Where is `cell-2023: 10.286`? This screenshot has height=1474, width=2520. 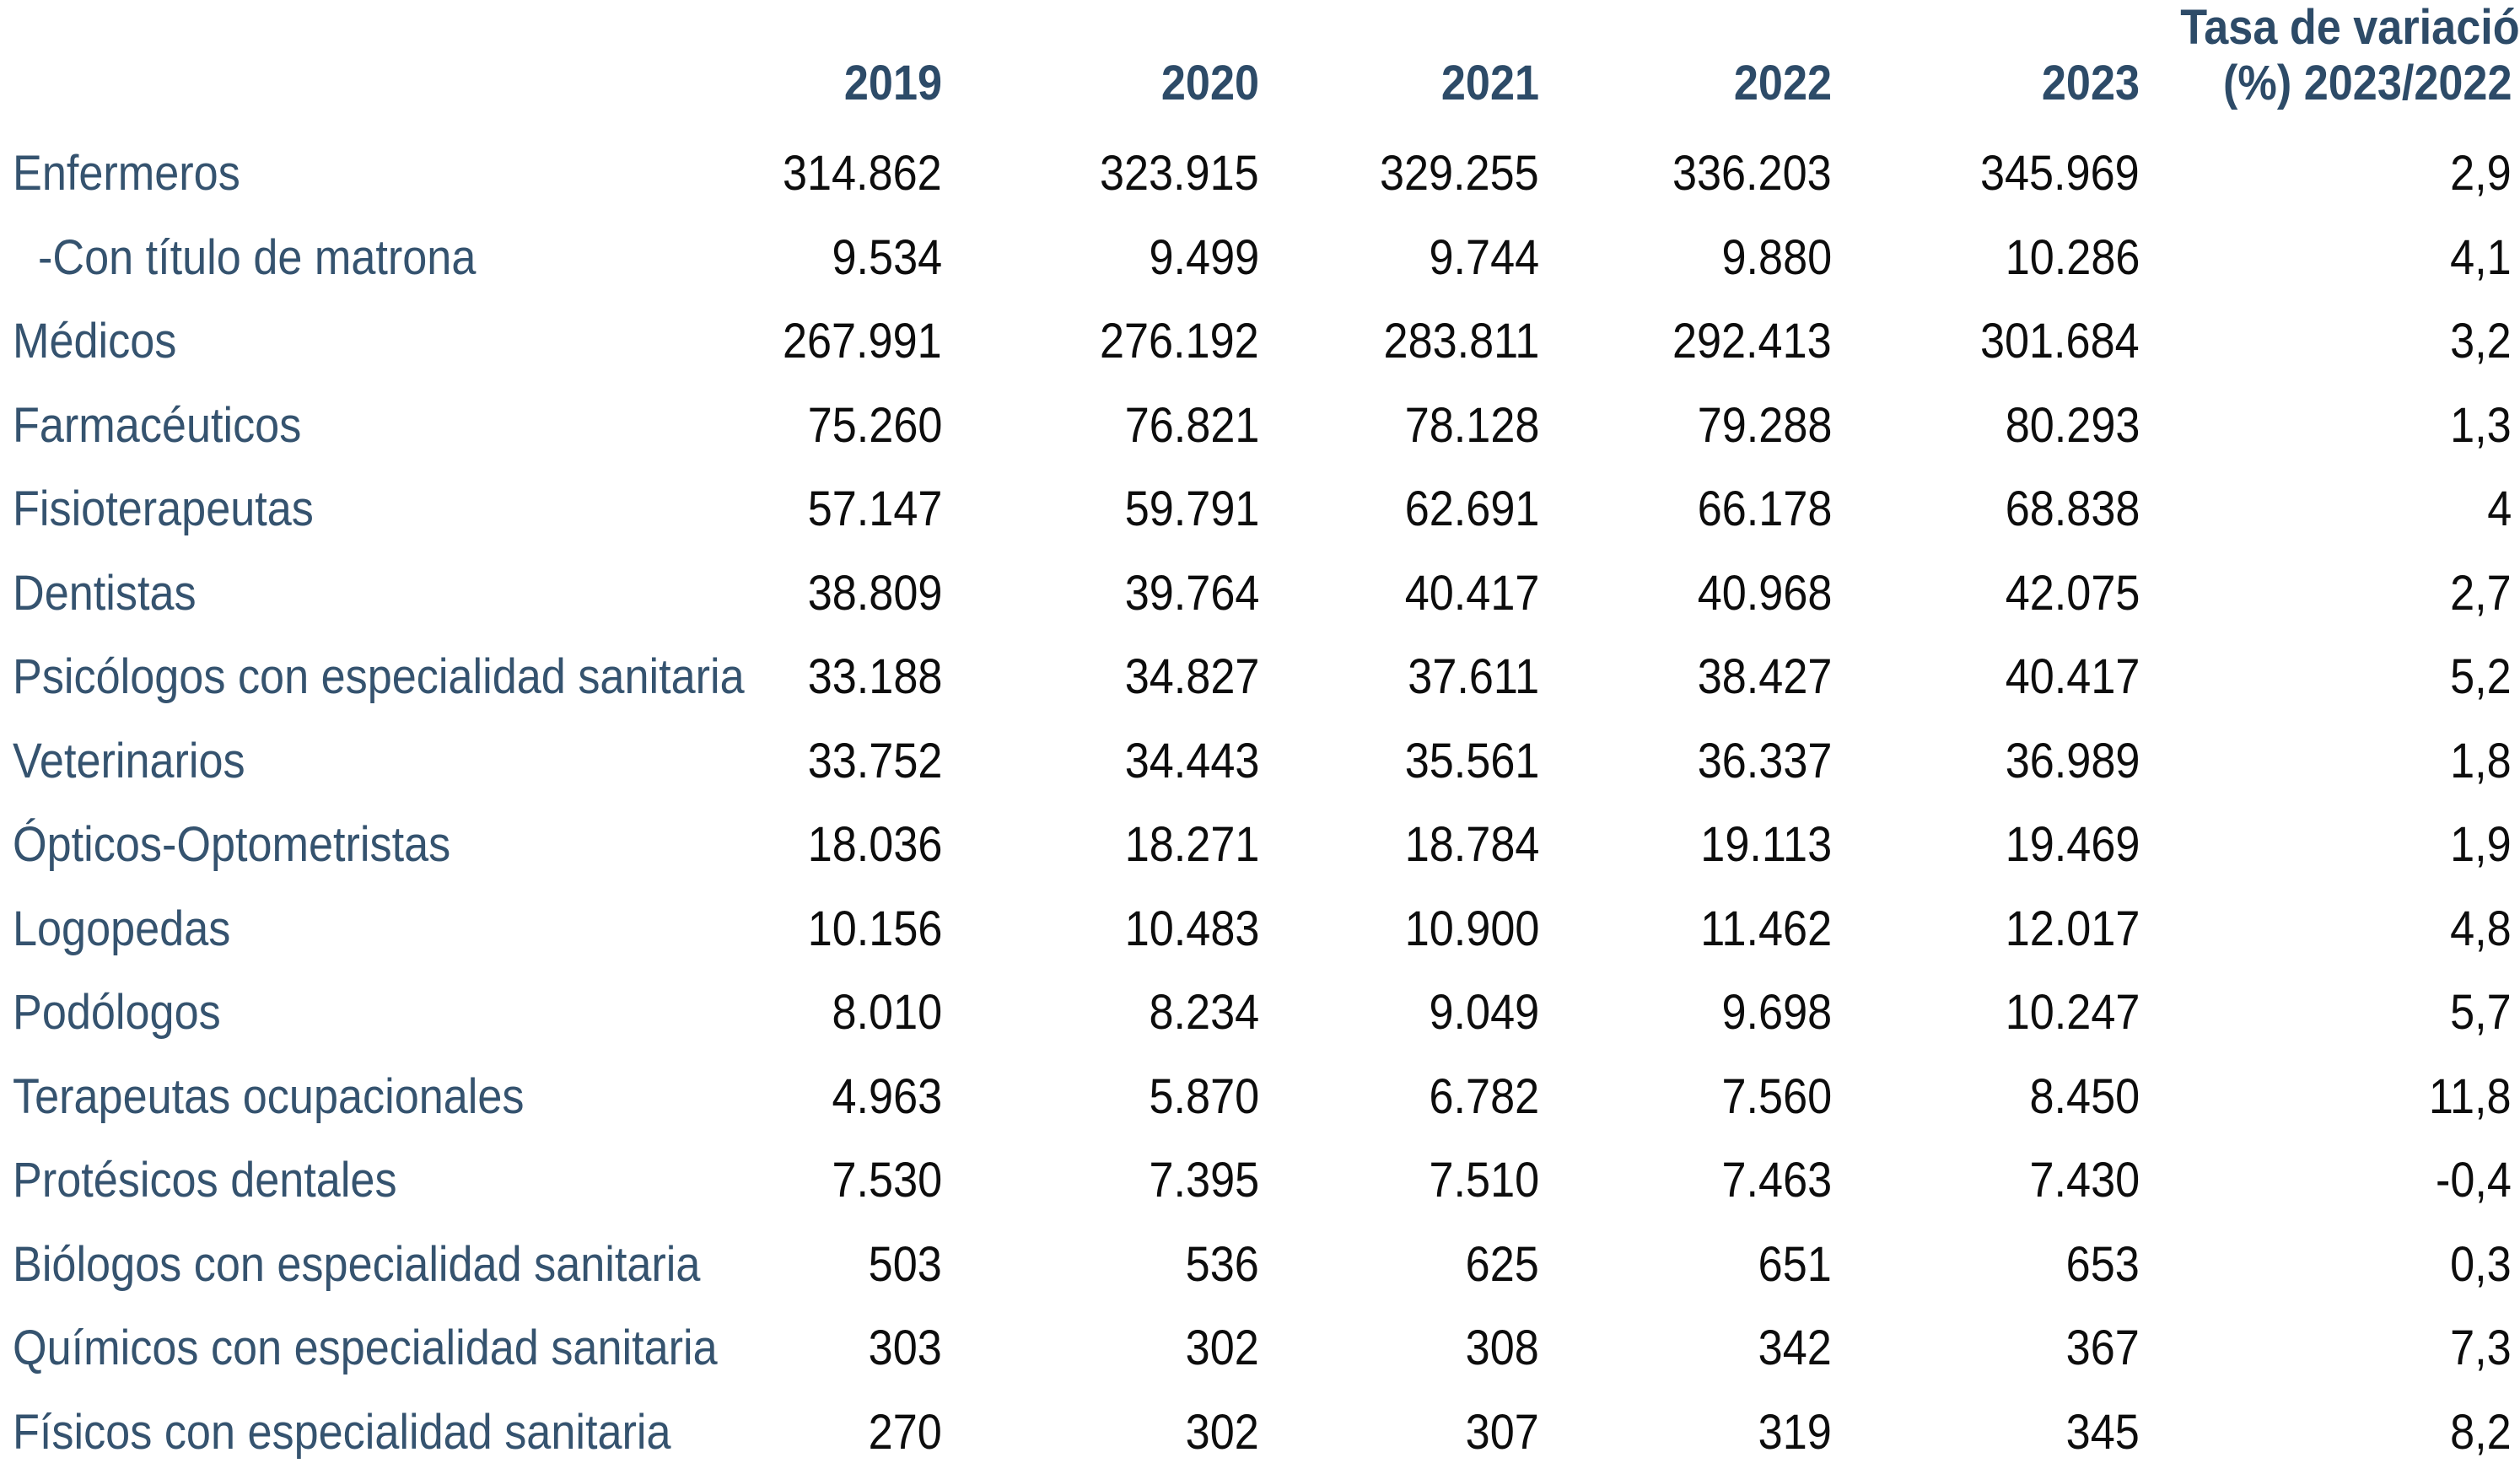 cell-2023: 10.286 is located at coordinates (1986, 258).